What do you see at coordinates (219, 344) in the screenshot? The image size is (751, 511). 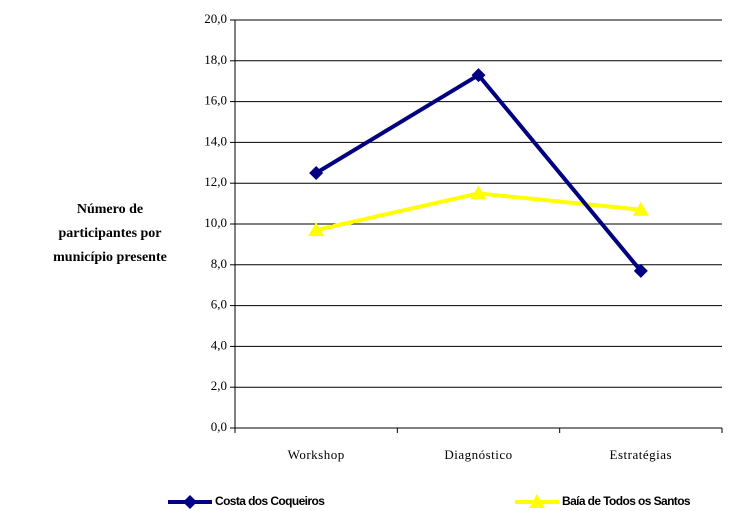 I see `y-tick-label: 4,0` at bounding box center [219, 344].